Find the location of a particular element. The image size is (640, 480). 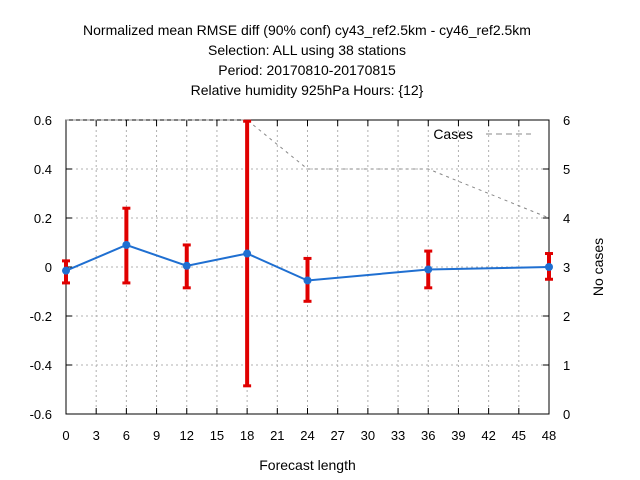

legend: Cases is located at coordinates (482, 134).